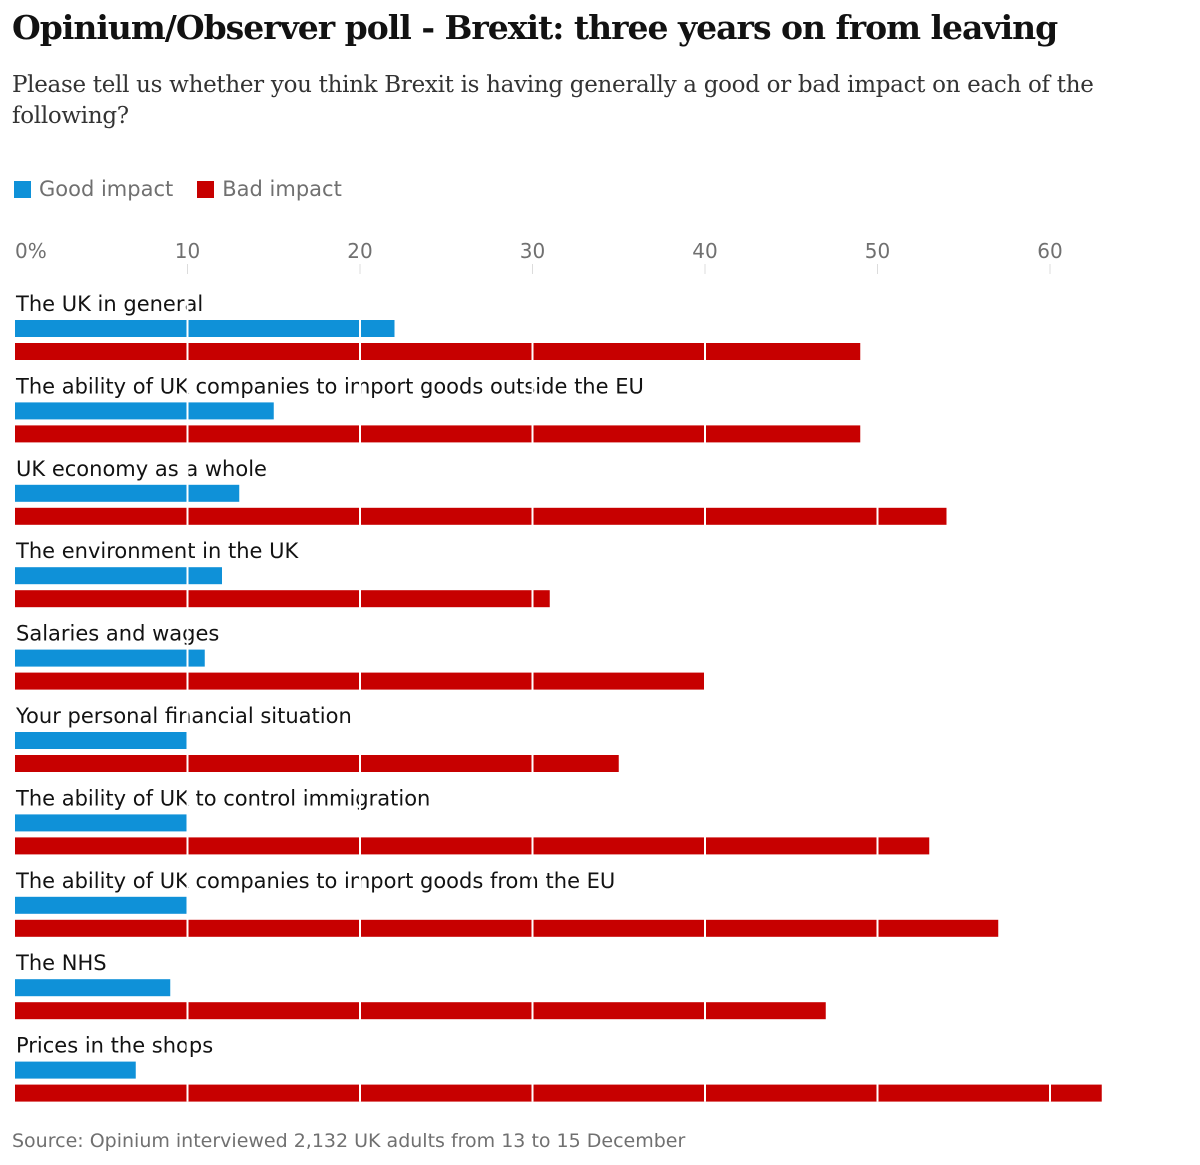  I want to click on legend-swatch-bad, so click(206, 189).